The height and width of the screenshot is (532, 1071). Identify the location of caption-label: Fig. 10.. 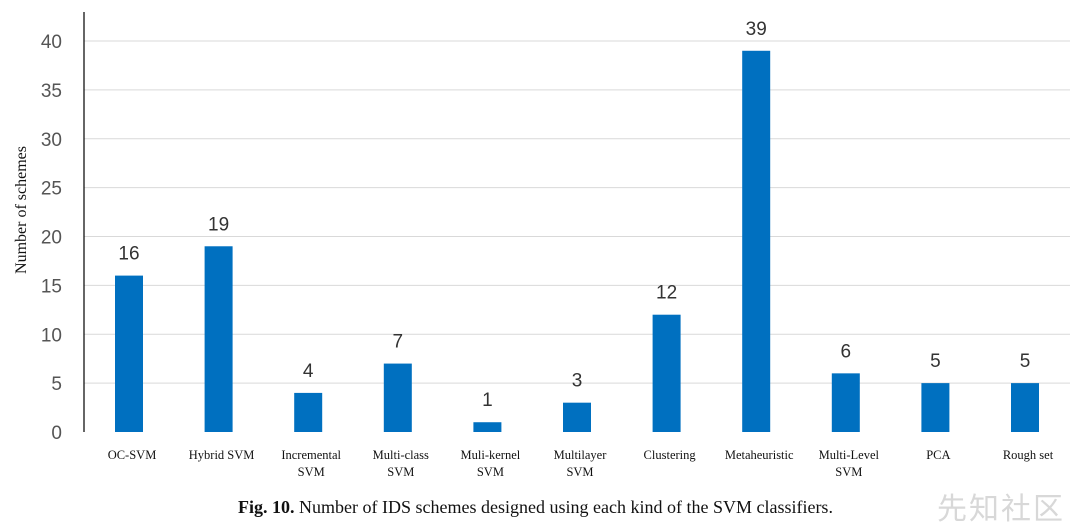
(266, 507).